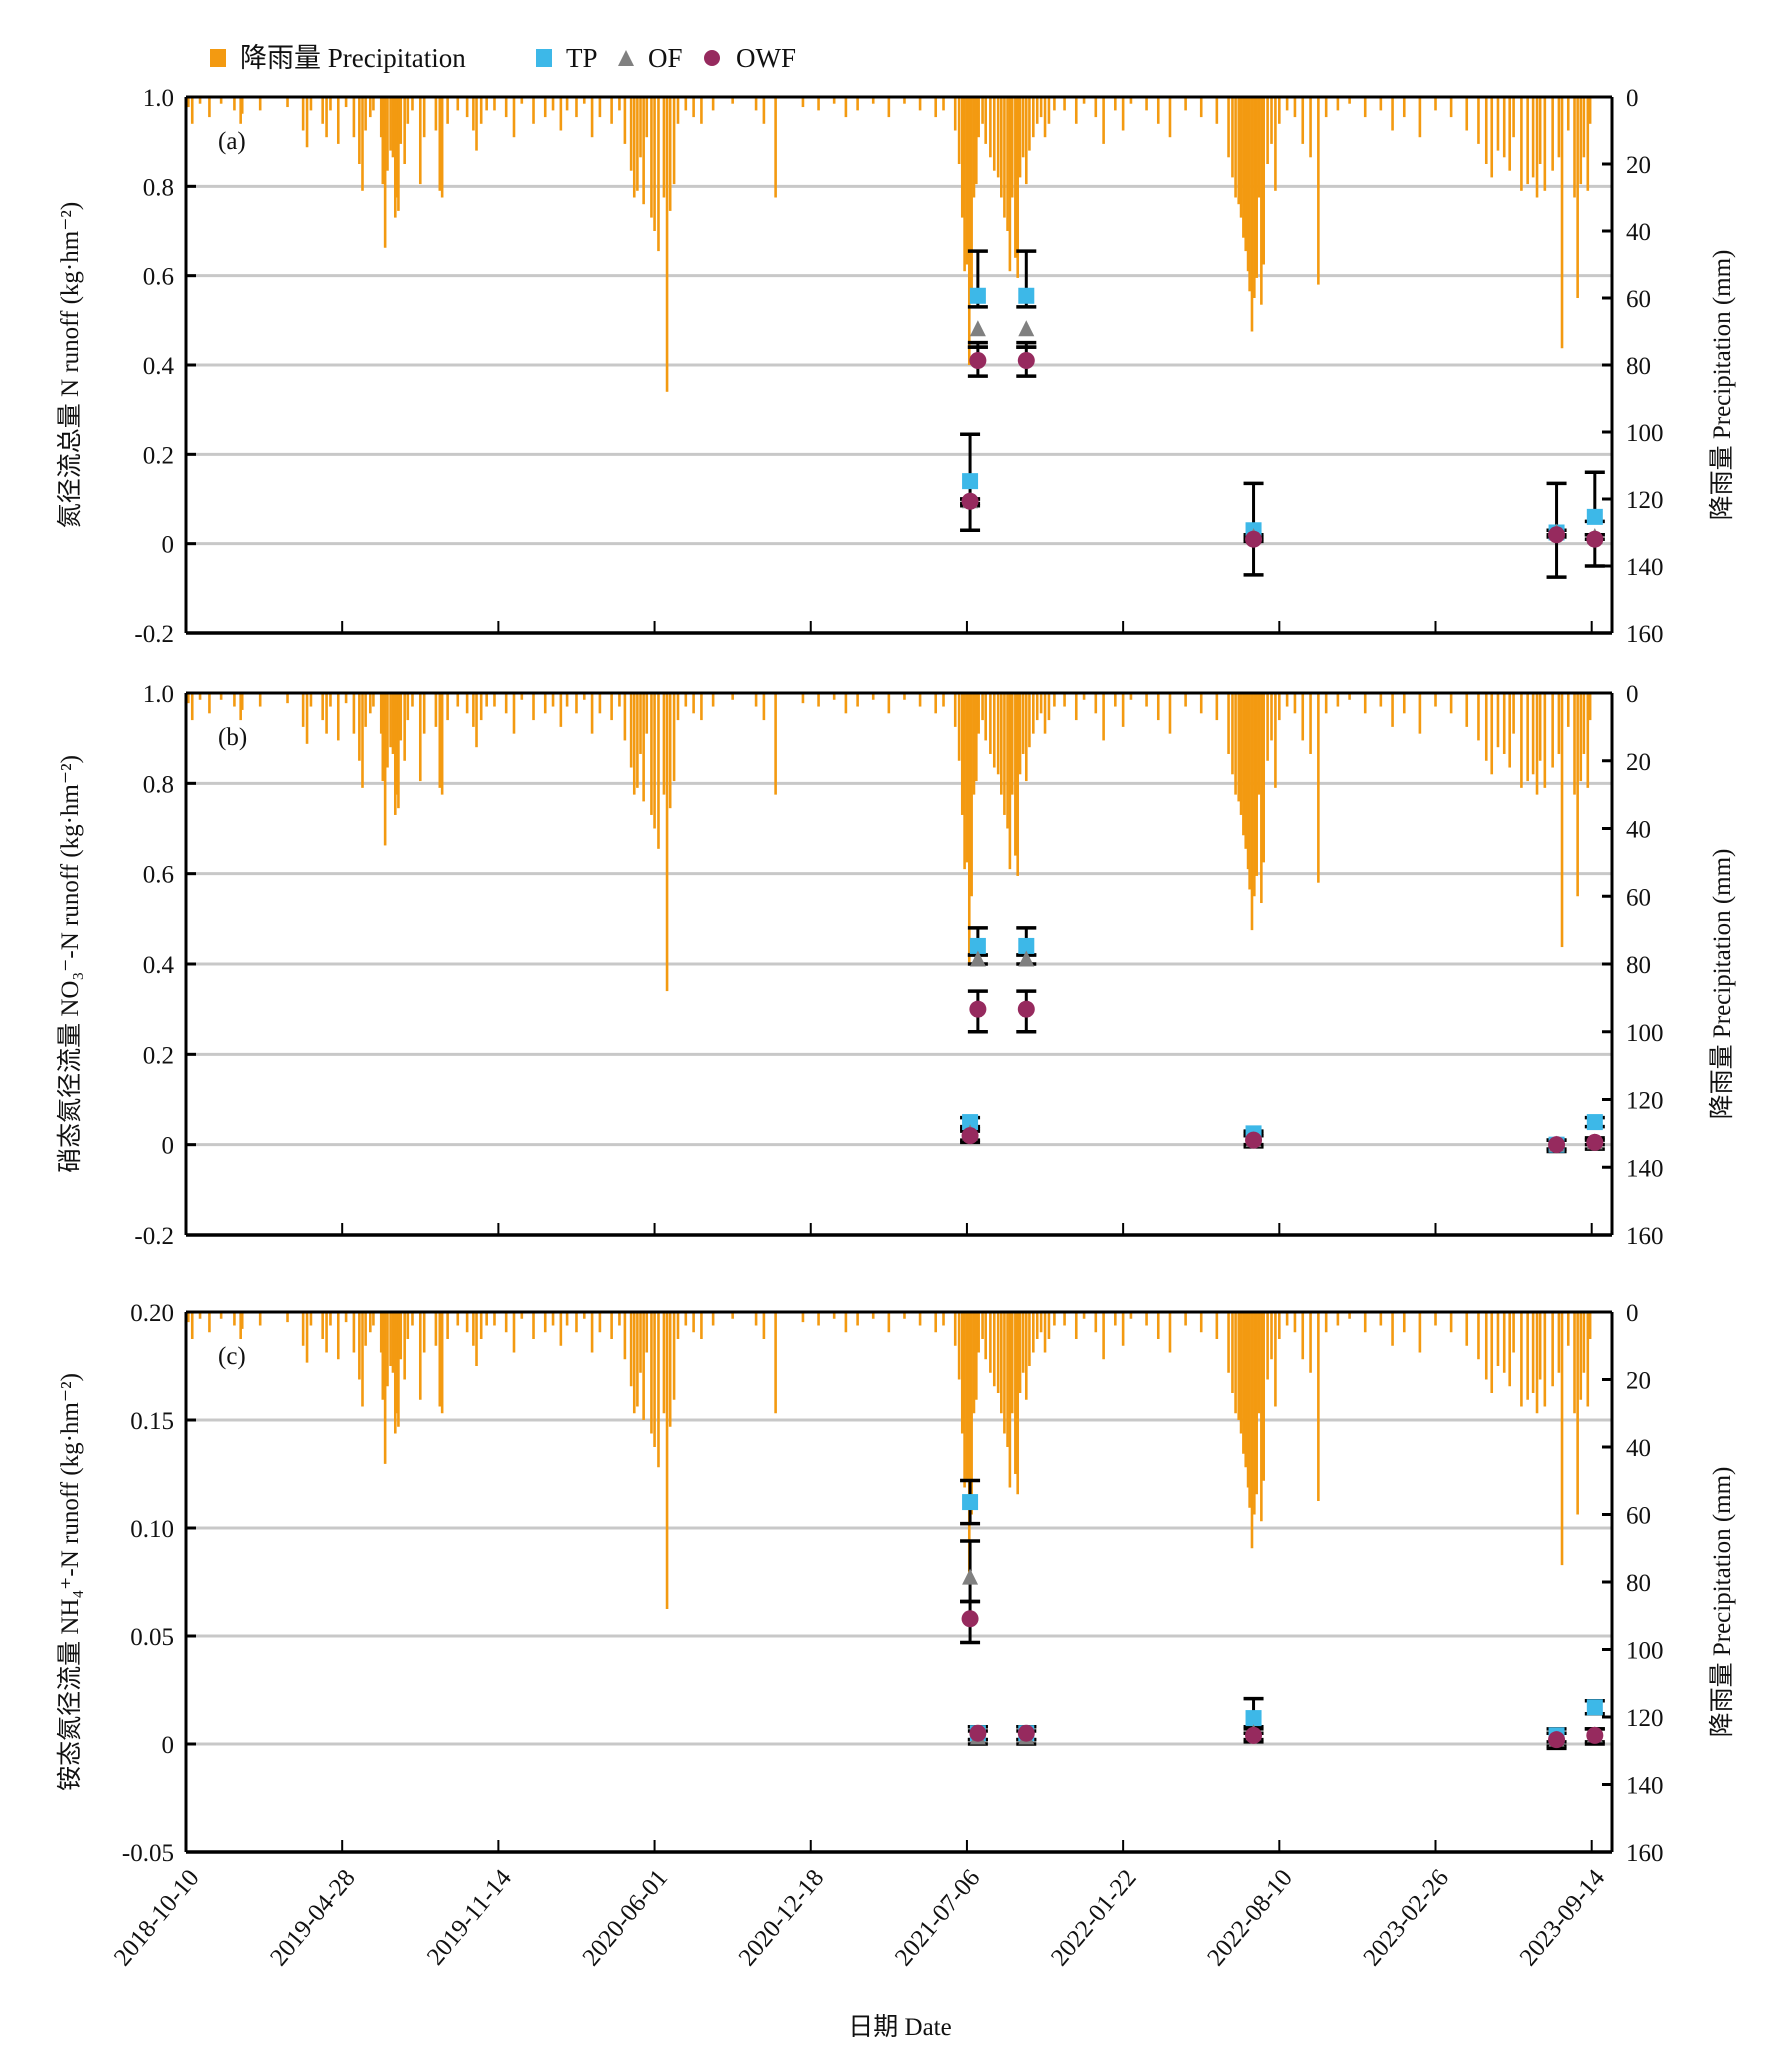 The height and width of the screenshot is (2071, 1784). Describe the element at coordinates (1632, 694) in the screenshot. I see `precip-tick-label: 0` at that location.